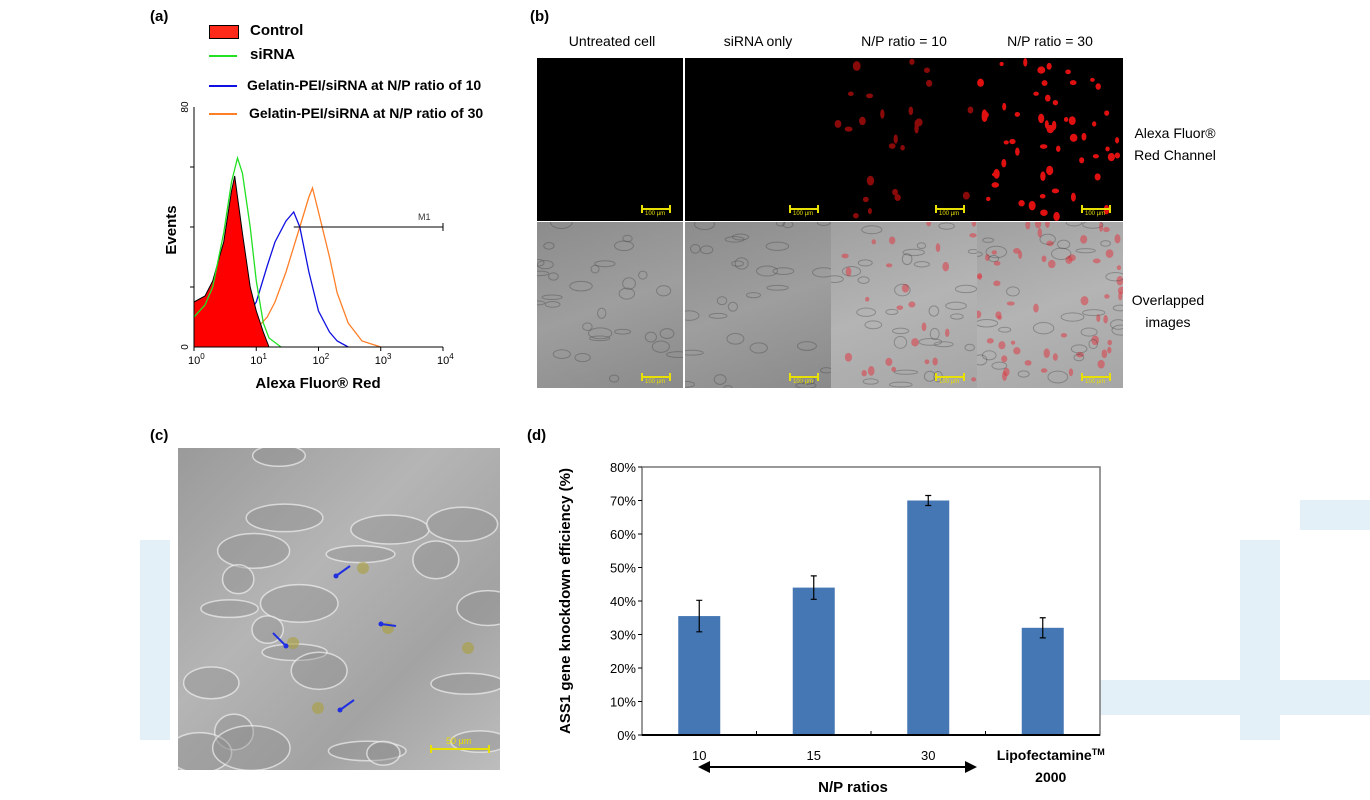  Describe the element at coordinates (623, 534) in the screenshot. I see `y-tick-label: 60%` at that location.